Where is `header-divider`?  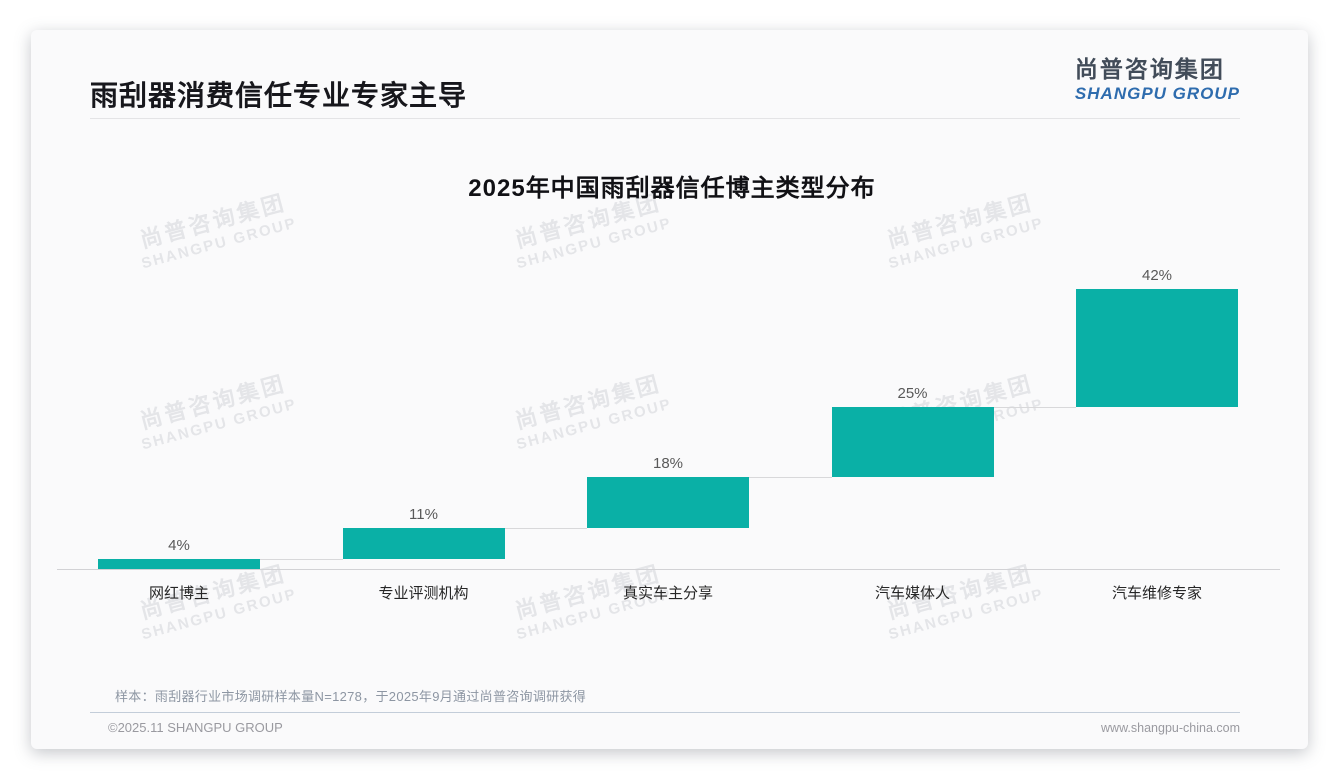 header-divider is located at coordinates (665, 118).